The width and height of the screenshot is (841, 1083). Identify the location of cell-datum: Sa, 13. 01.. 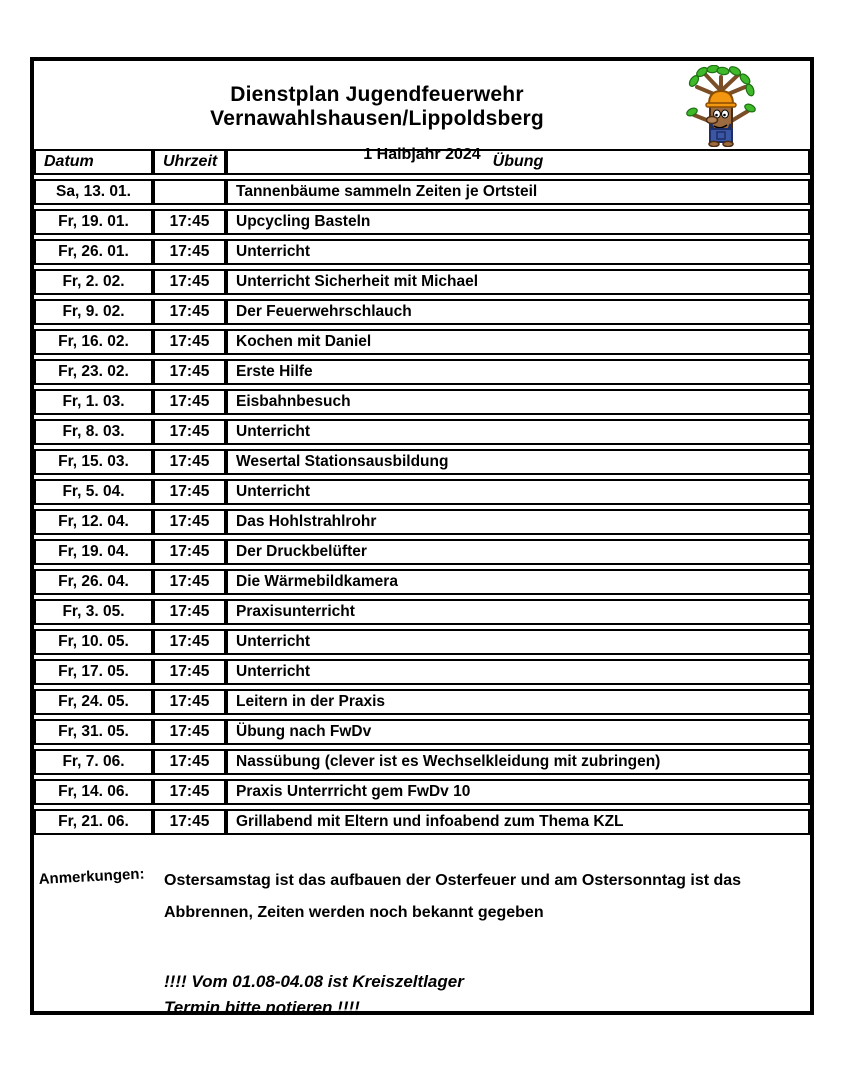
(93, 192).